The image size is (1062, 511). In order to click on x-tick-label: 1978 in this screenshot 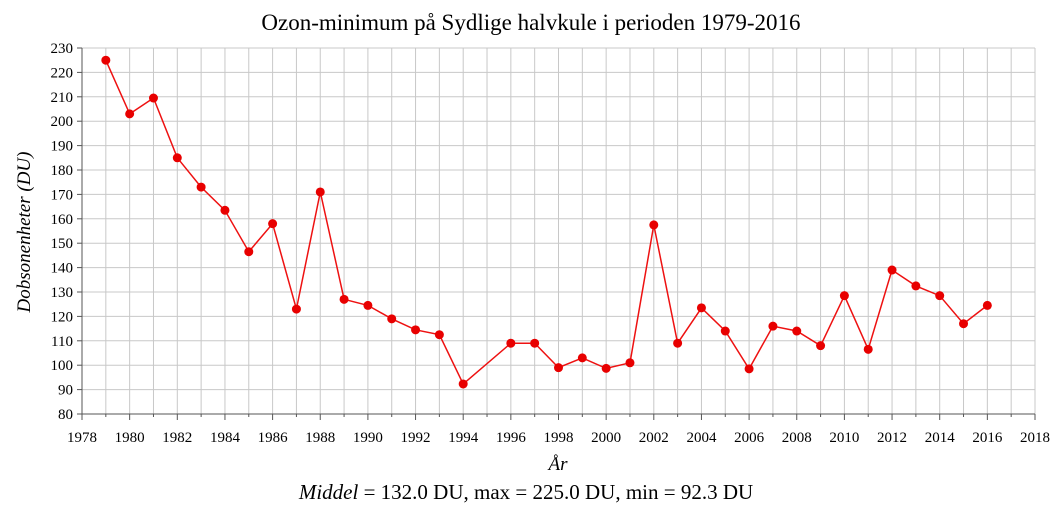, I will do `click(82, 438)`.